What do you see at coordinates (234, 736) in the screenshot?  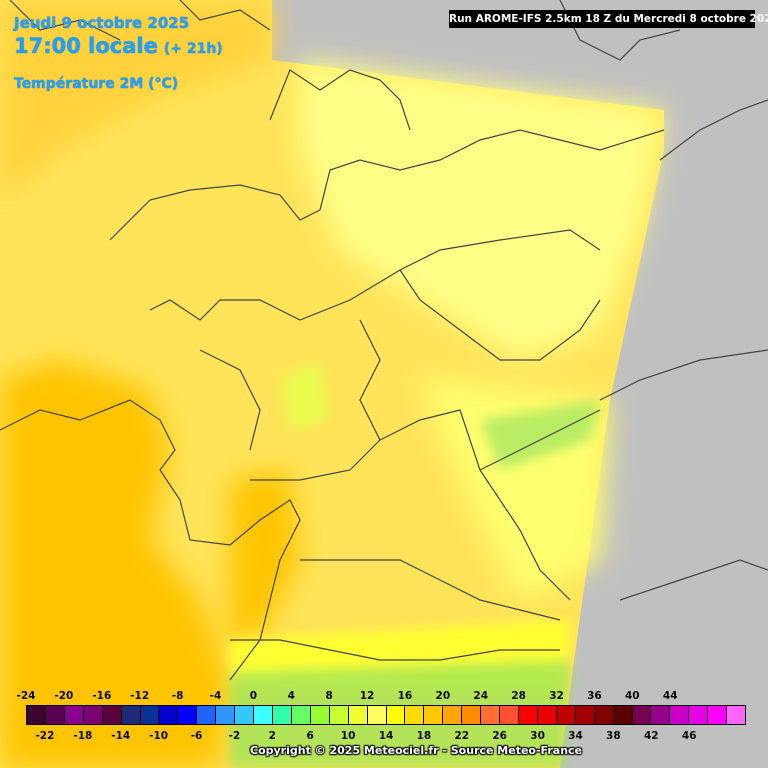 I see `scale-label: -2` at bounding box center [234, 736].